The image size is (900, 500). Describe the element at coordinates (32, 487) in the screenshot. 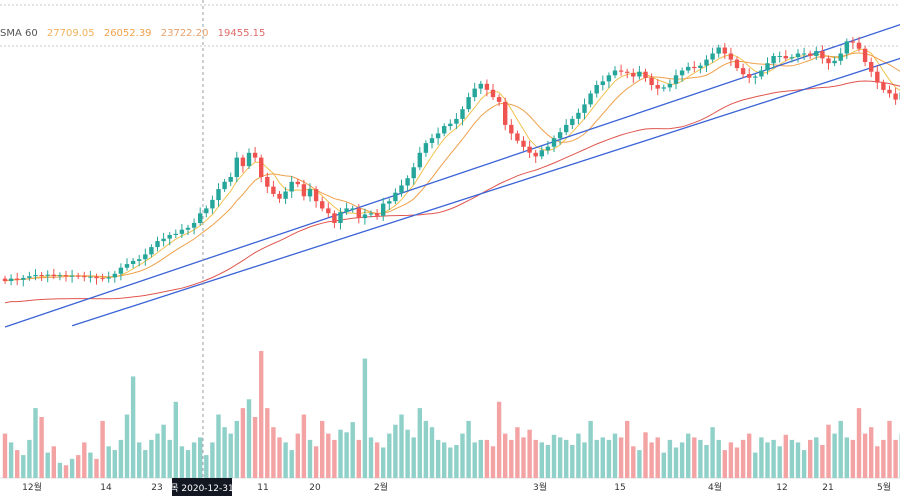

I see `x-tick-label: 12월` at that location.